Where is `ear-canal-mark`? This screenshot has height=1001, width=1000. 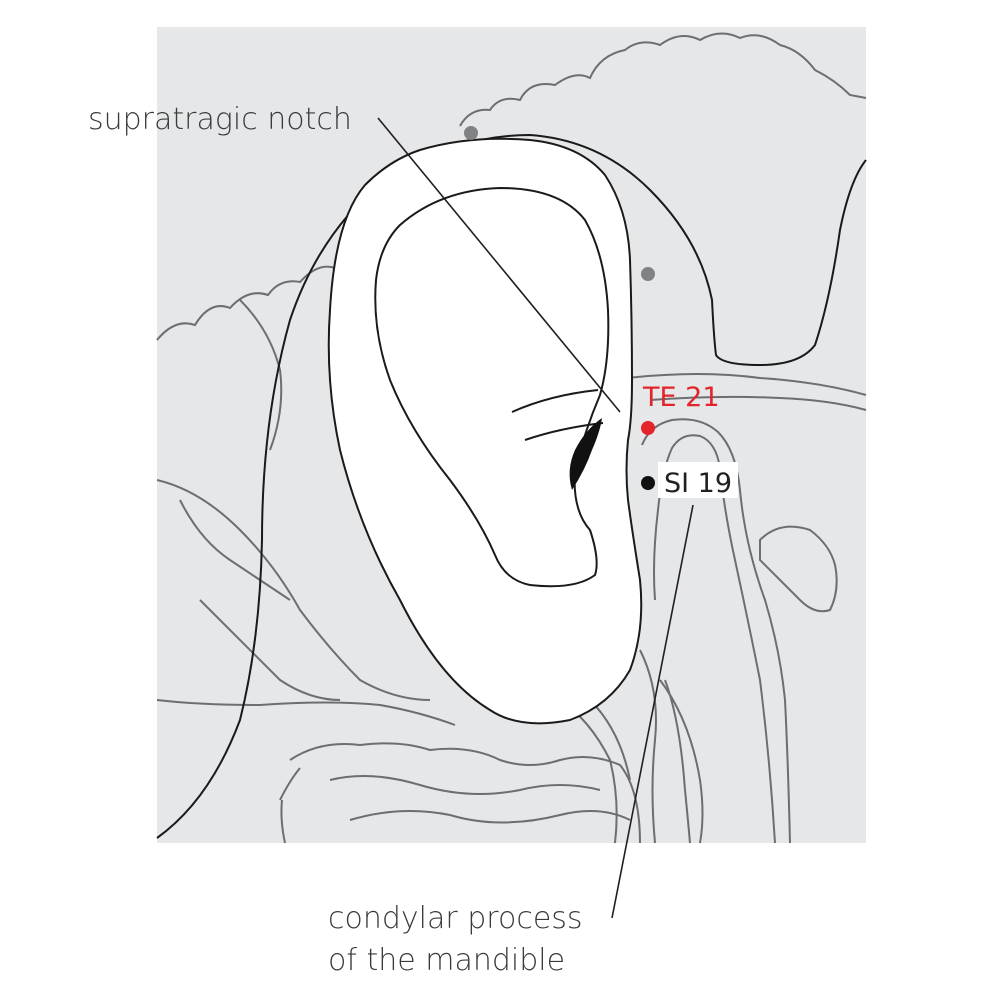
ear-canal-mark is located at coordinates (585, 454).